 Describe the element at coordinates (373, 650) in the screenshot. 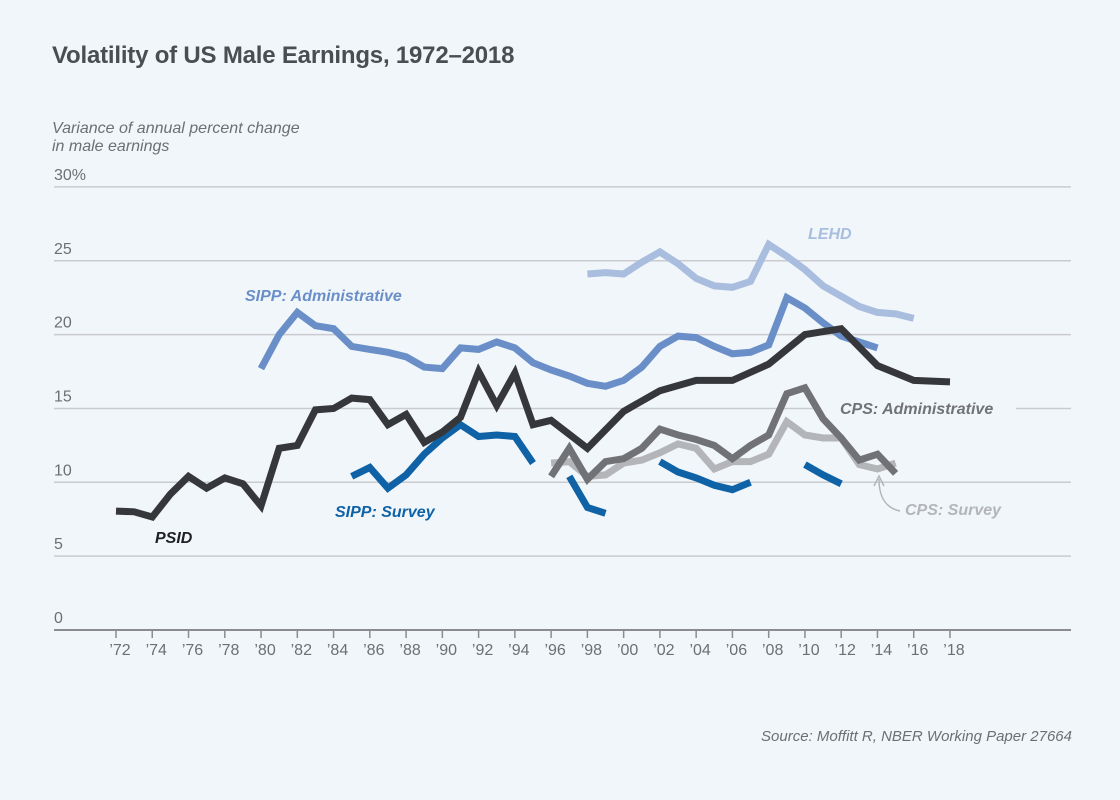

I see `x-tick-label: ’86` at that location.